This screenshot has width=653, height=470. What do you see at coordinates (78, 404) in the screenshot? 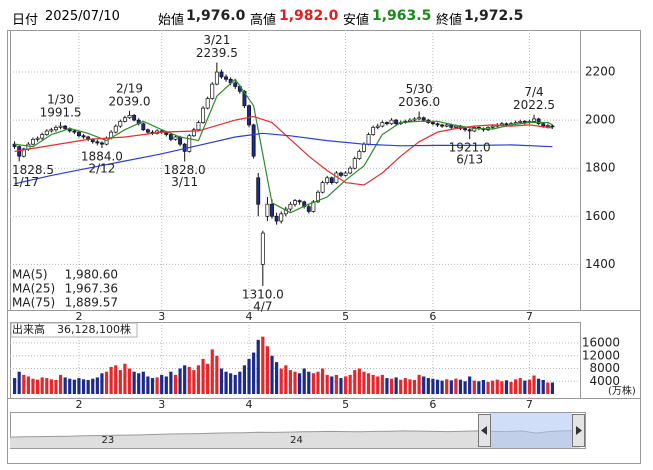
I see `x-tick-label: 2` at bounding box center [78, 404].